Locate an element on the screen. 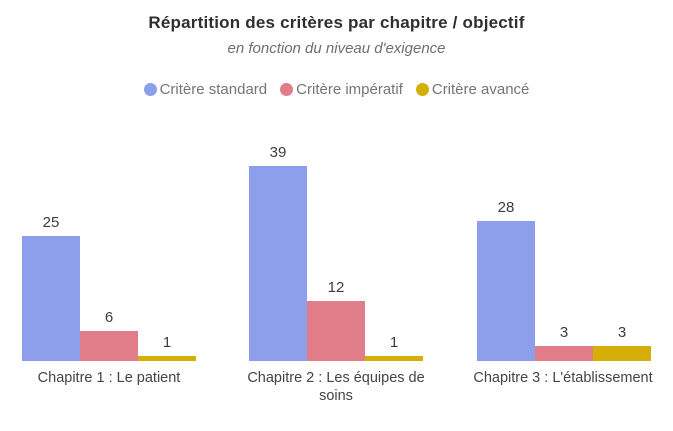 The image size is (673, 431). legend-swatch-imperatif-icon is located at coordinates (287, 89).